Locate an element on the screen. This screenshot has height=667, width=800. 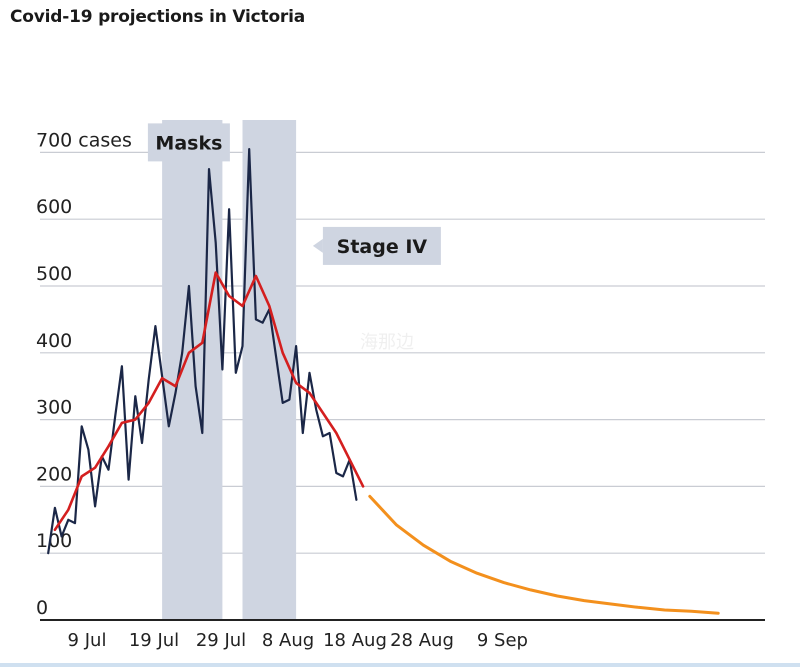
y-tick-label-300: 300 is located at coordinates (54, 408).